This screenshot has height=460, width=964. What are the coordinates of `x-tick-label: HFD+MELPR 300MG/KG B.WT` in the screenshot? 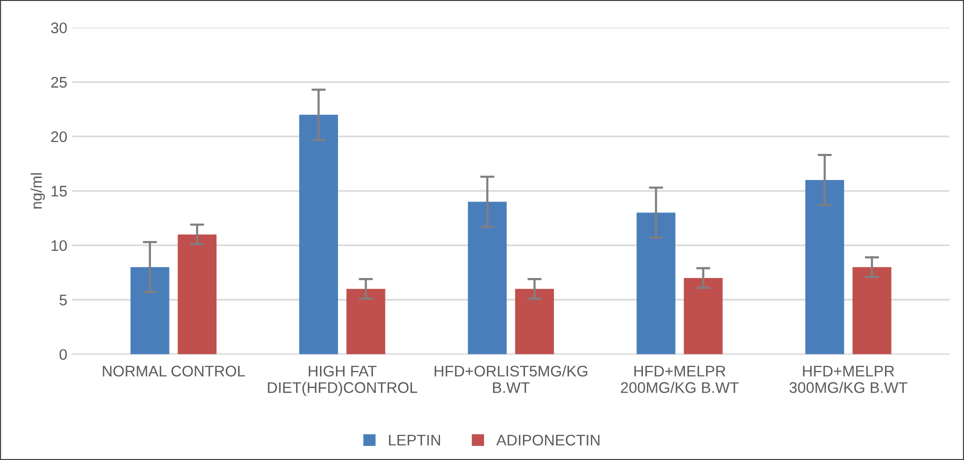 It's located at (848, 379).